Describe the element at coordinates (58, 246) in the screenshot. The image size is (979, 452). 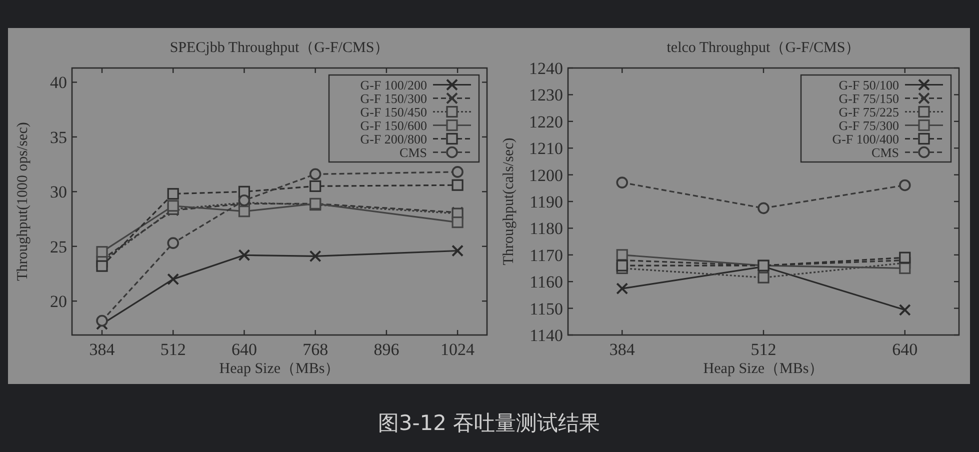
I see `y-tick-label: 25` at that location.